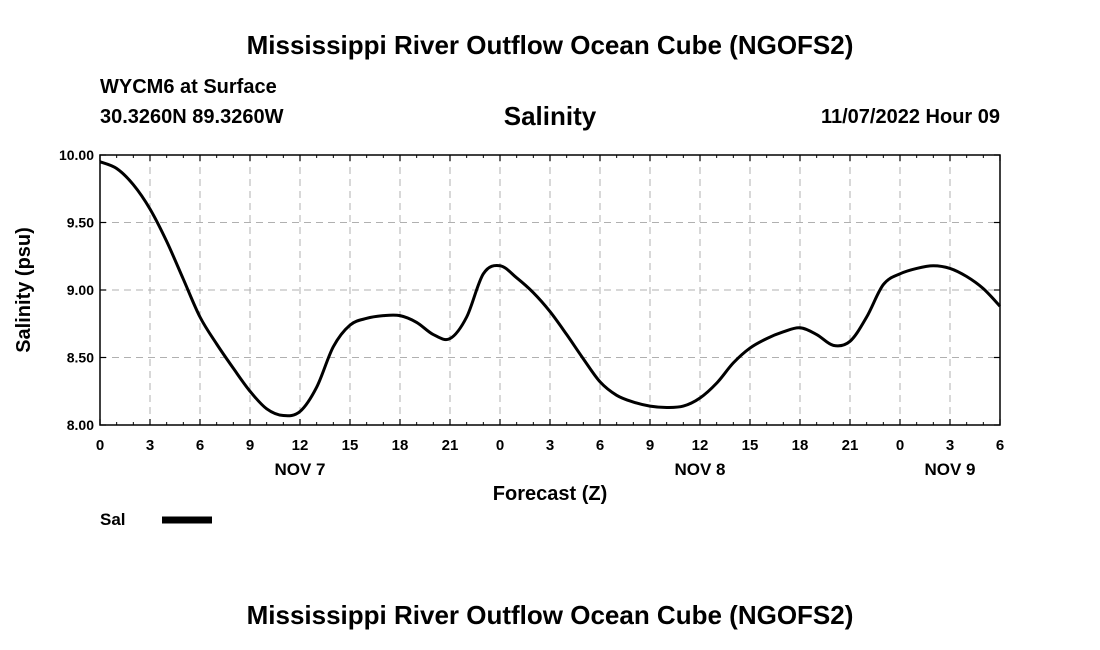  What do you see at coordinates (550, 116) in the screenshot?
I see `chart-subtitle: Salinity` at bounding box center [550, 116].